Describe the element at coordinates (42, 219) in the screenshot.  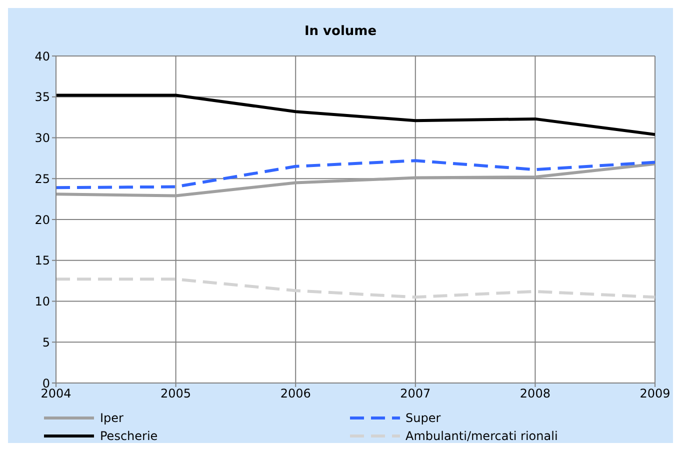
I see `y-tick-label: 20` at that location.